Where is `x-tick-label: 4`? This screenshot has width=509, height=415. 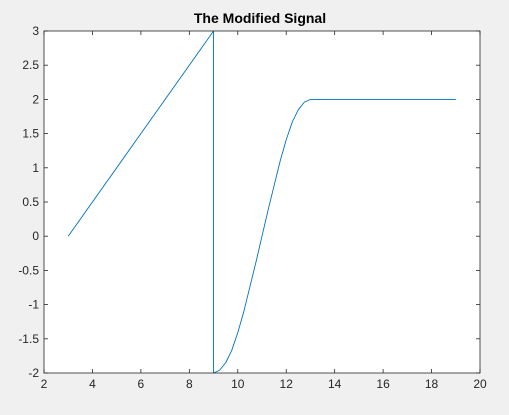 x-tick-label: 4 is located at coordinates (92, 384).